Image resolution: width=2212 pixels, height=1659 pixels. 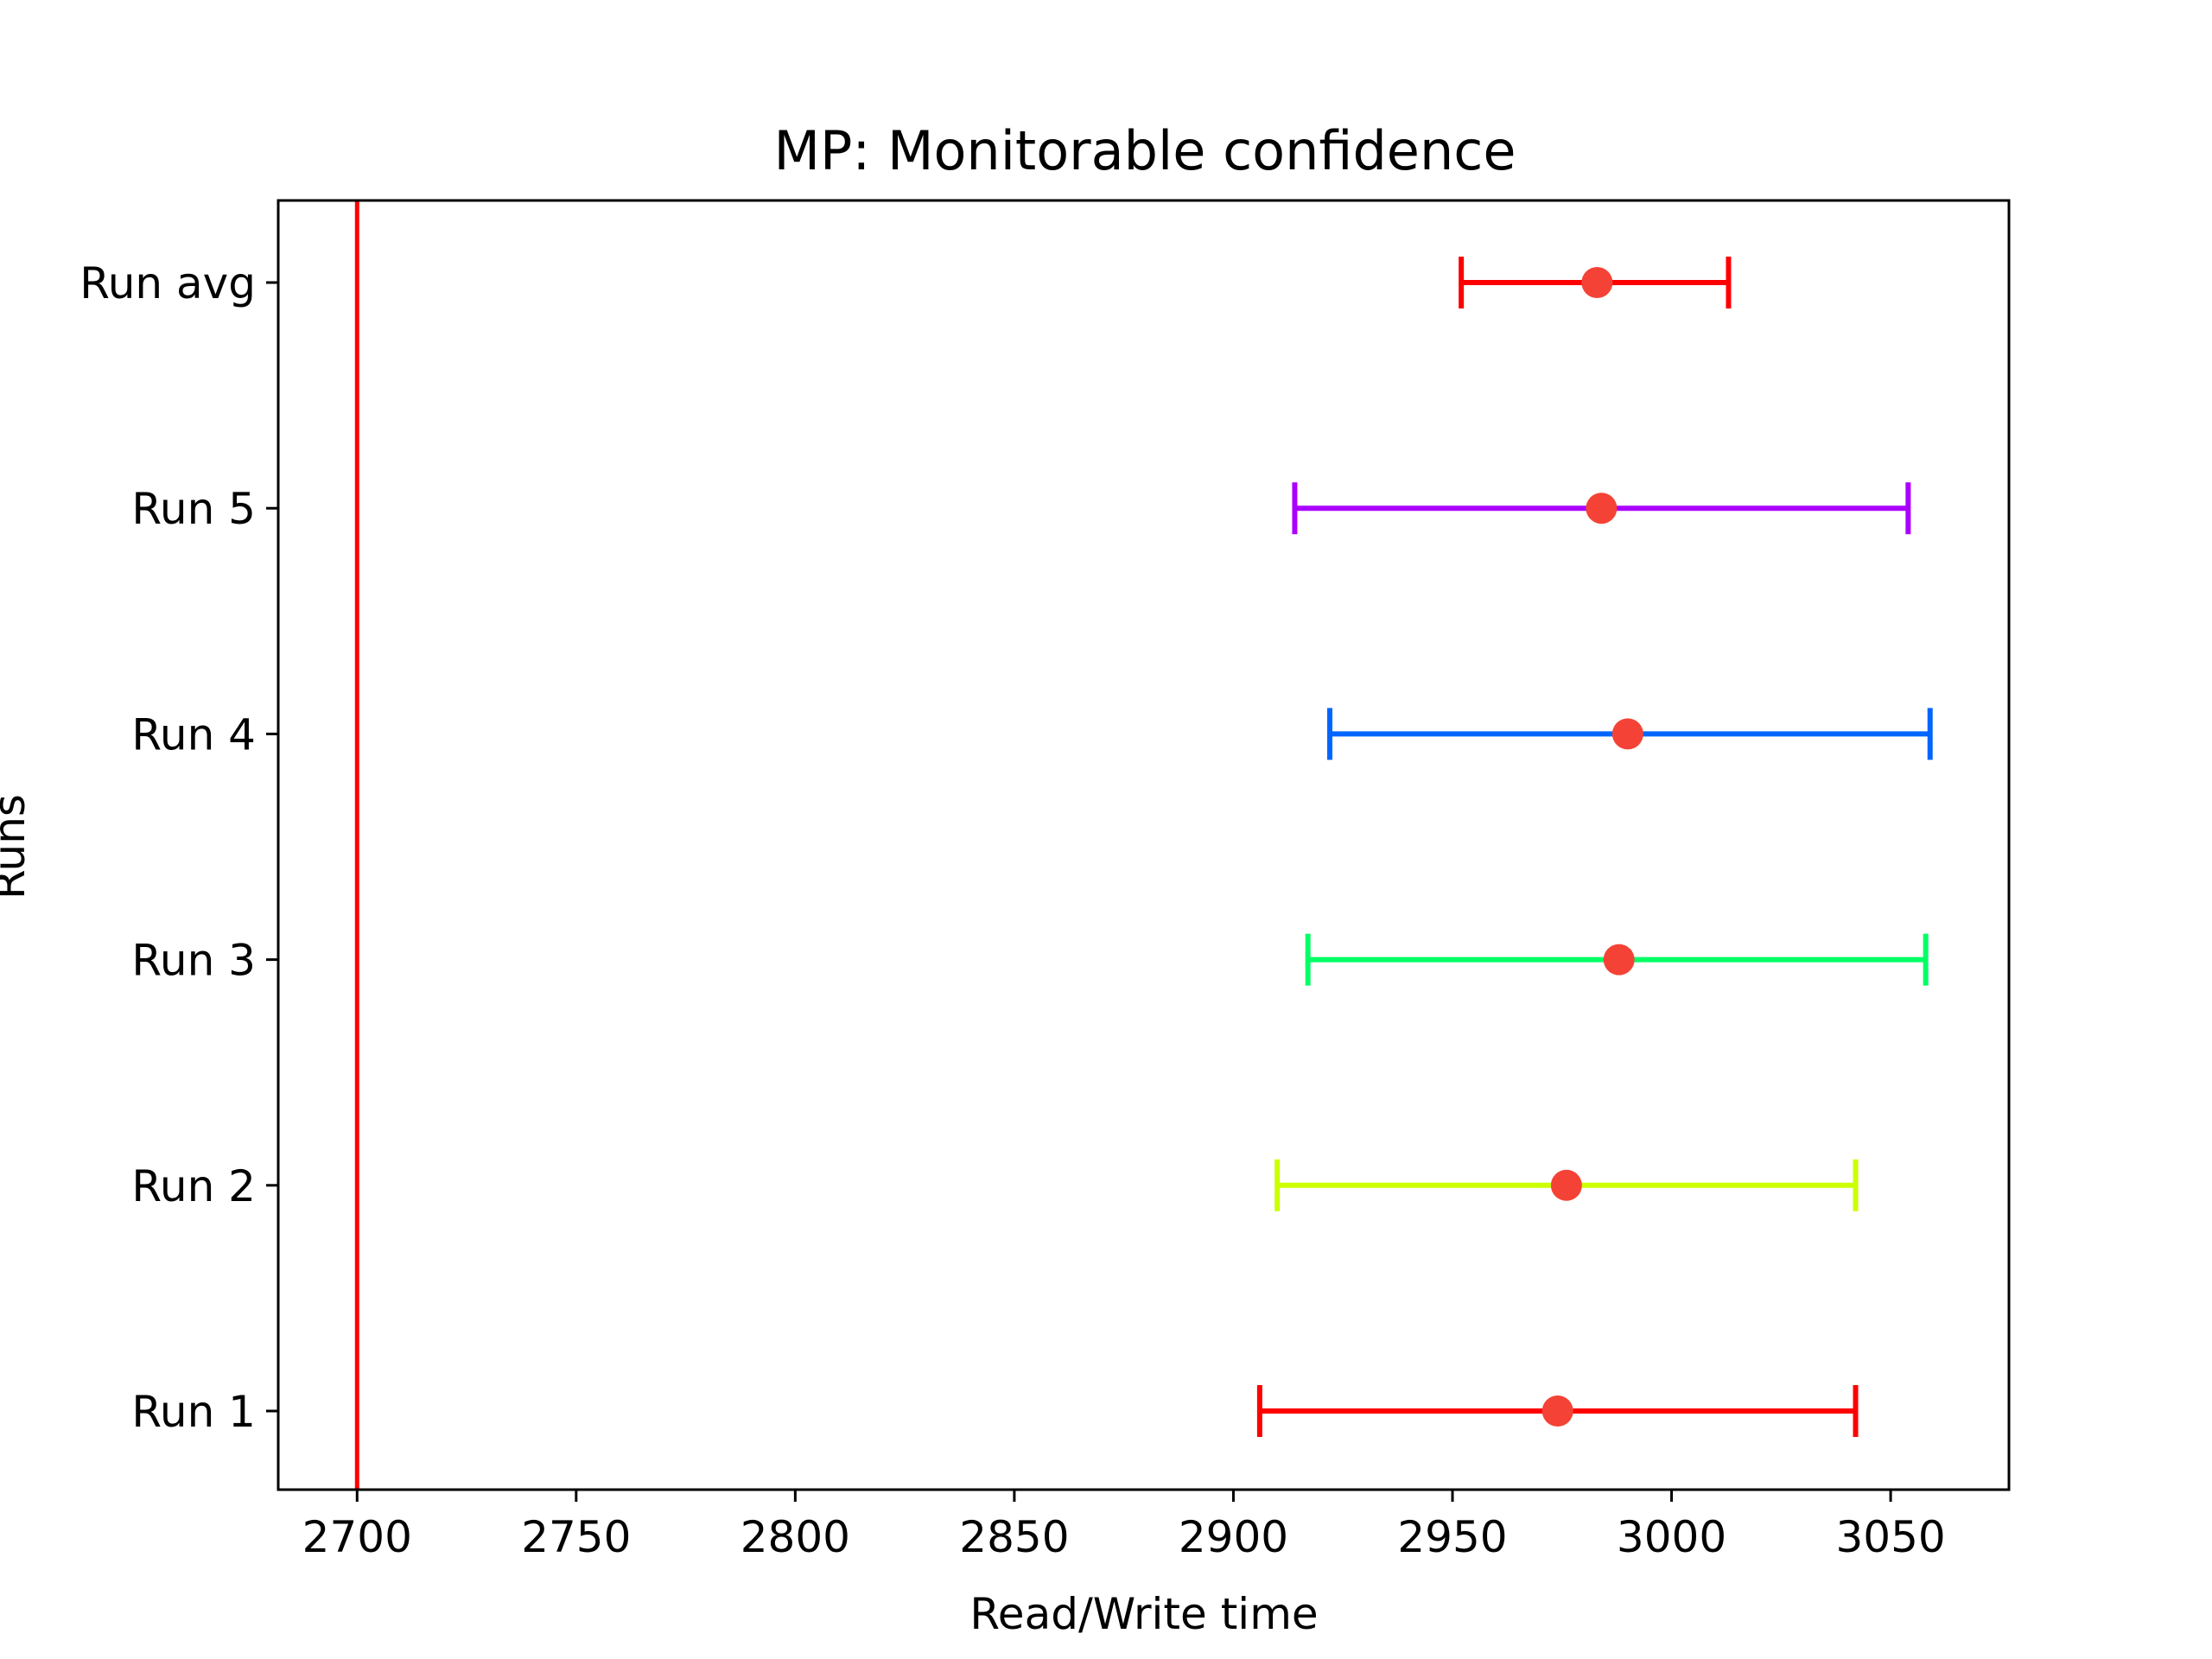 I want to click on y-axis-label: Runs, so click(x=17, y=846).